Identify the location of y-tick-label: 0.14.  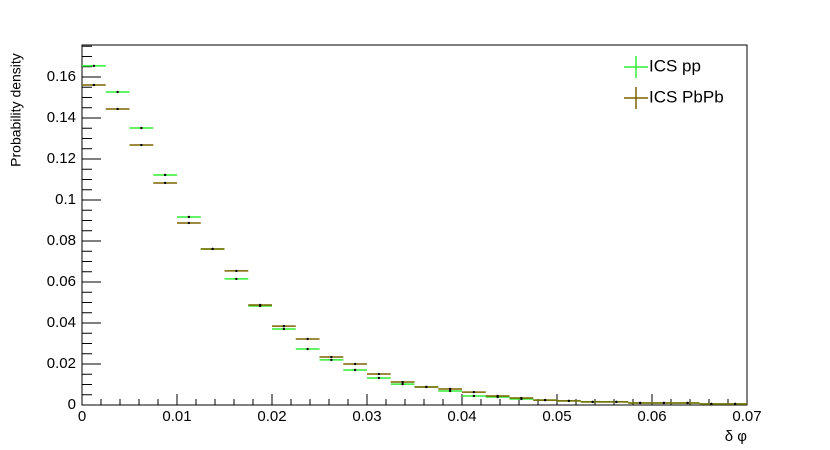
(61, 117).